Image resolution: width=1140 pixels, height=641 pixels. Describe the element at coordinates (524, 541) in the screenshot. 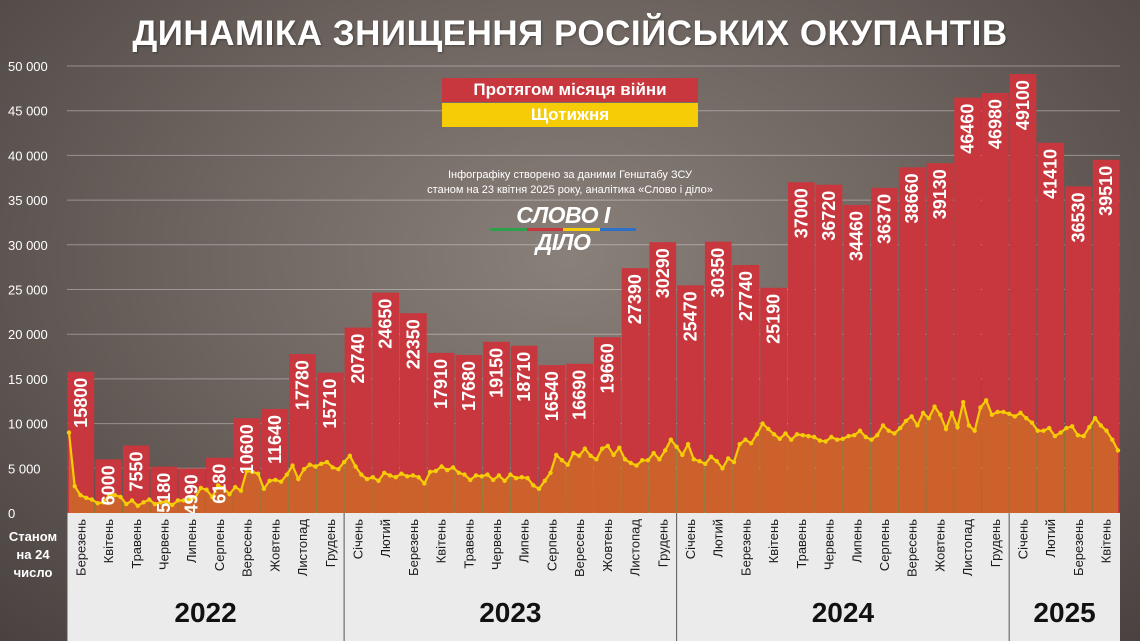

I see `x-tick-label: Липень` at that location.